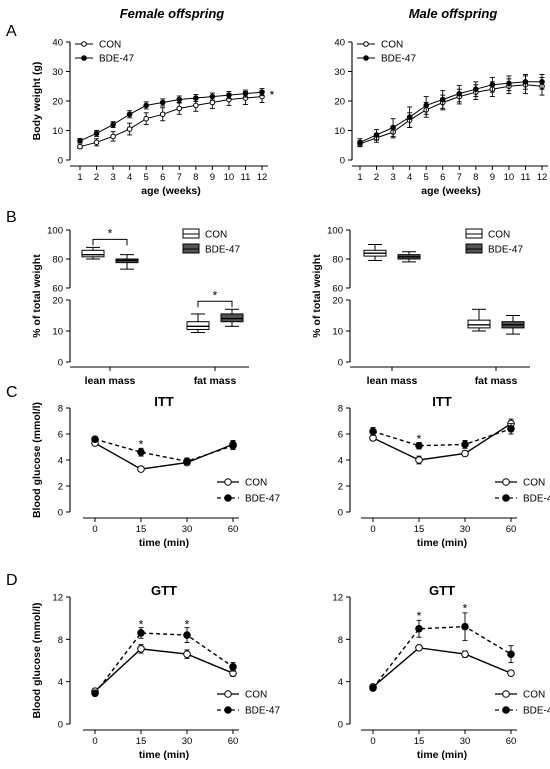 The height and width of the screenshot is (769, 550). What do you see at coordinates (479, 324) in the screenshot?
I see `box-CON` at bounding box center [479, 324].